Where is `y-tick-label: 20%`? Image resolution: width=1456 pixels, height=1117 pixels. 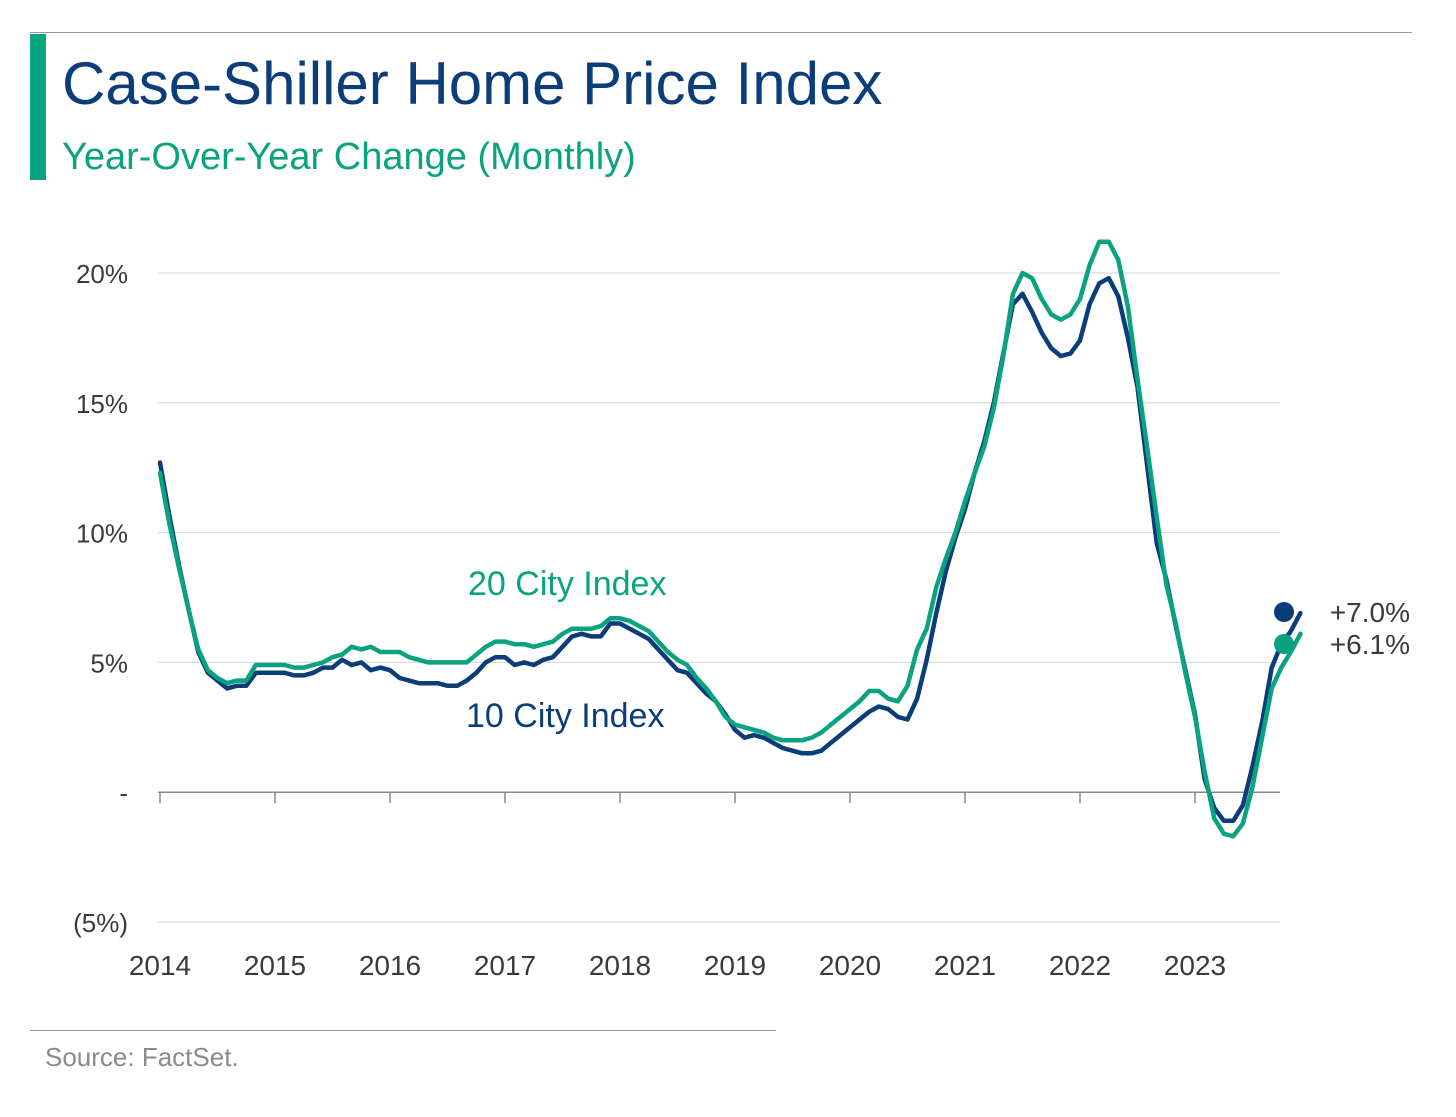 y-tick-label: 20% is located at coordinates (102, 274).